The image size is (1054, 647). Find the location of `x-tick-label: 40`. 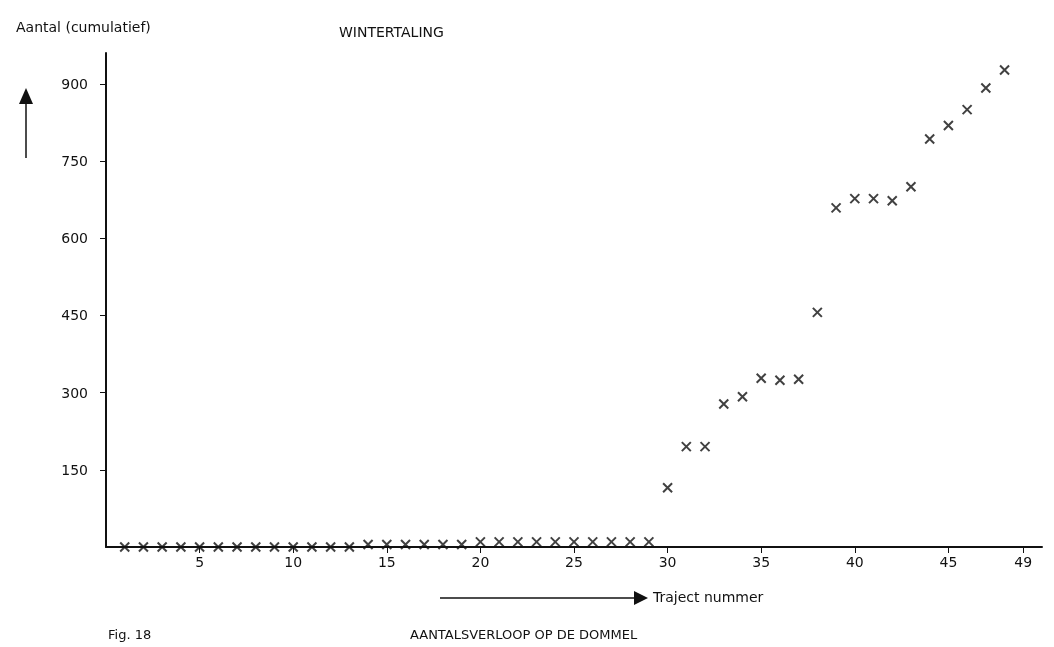

x-tick-label: 40 is located at coordinates (854, 562).